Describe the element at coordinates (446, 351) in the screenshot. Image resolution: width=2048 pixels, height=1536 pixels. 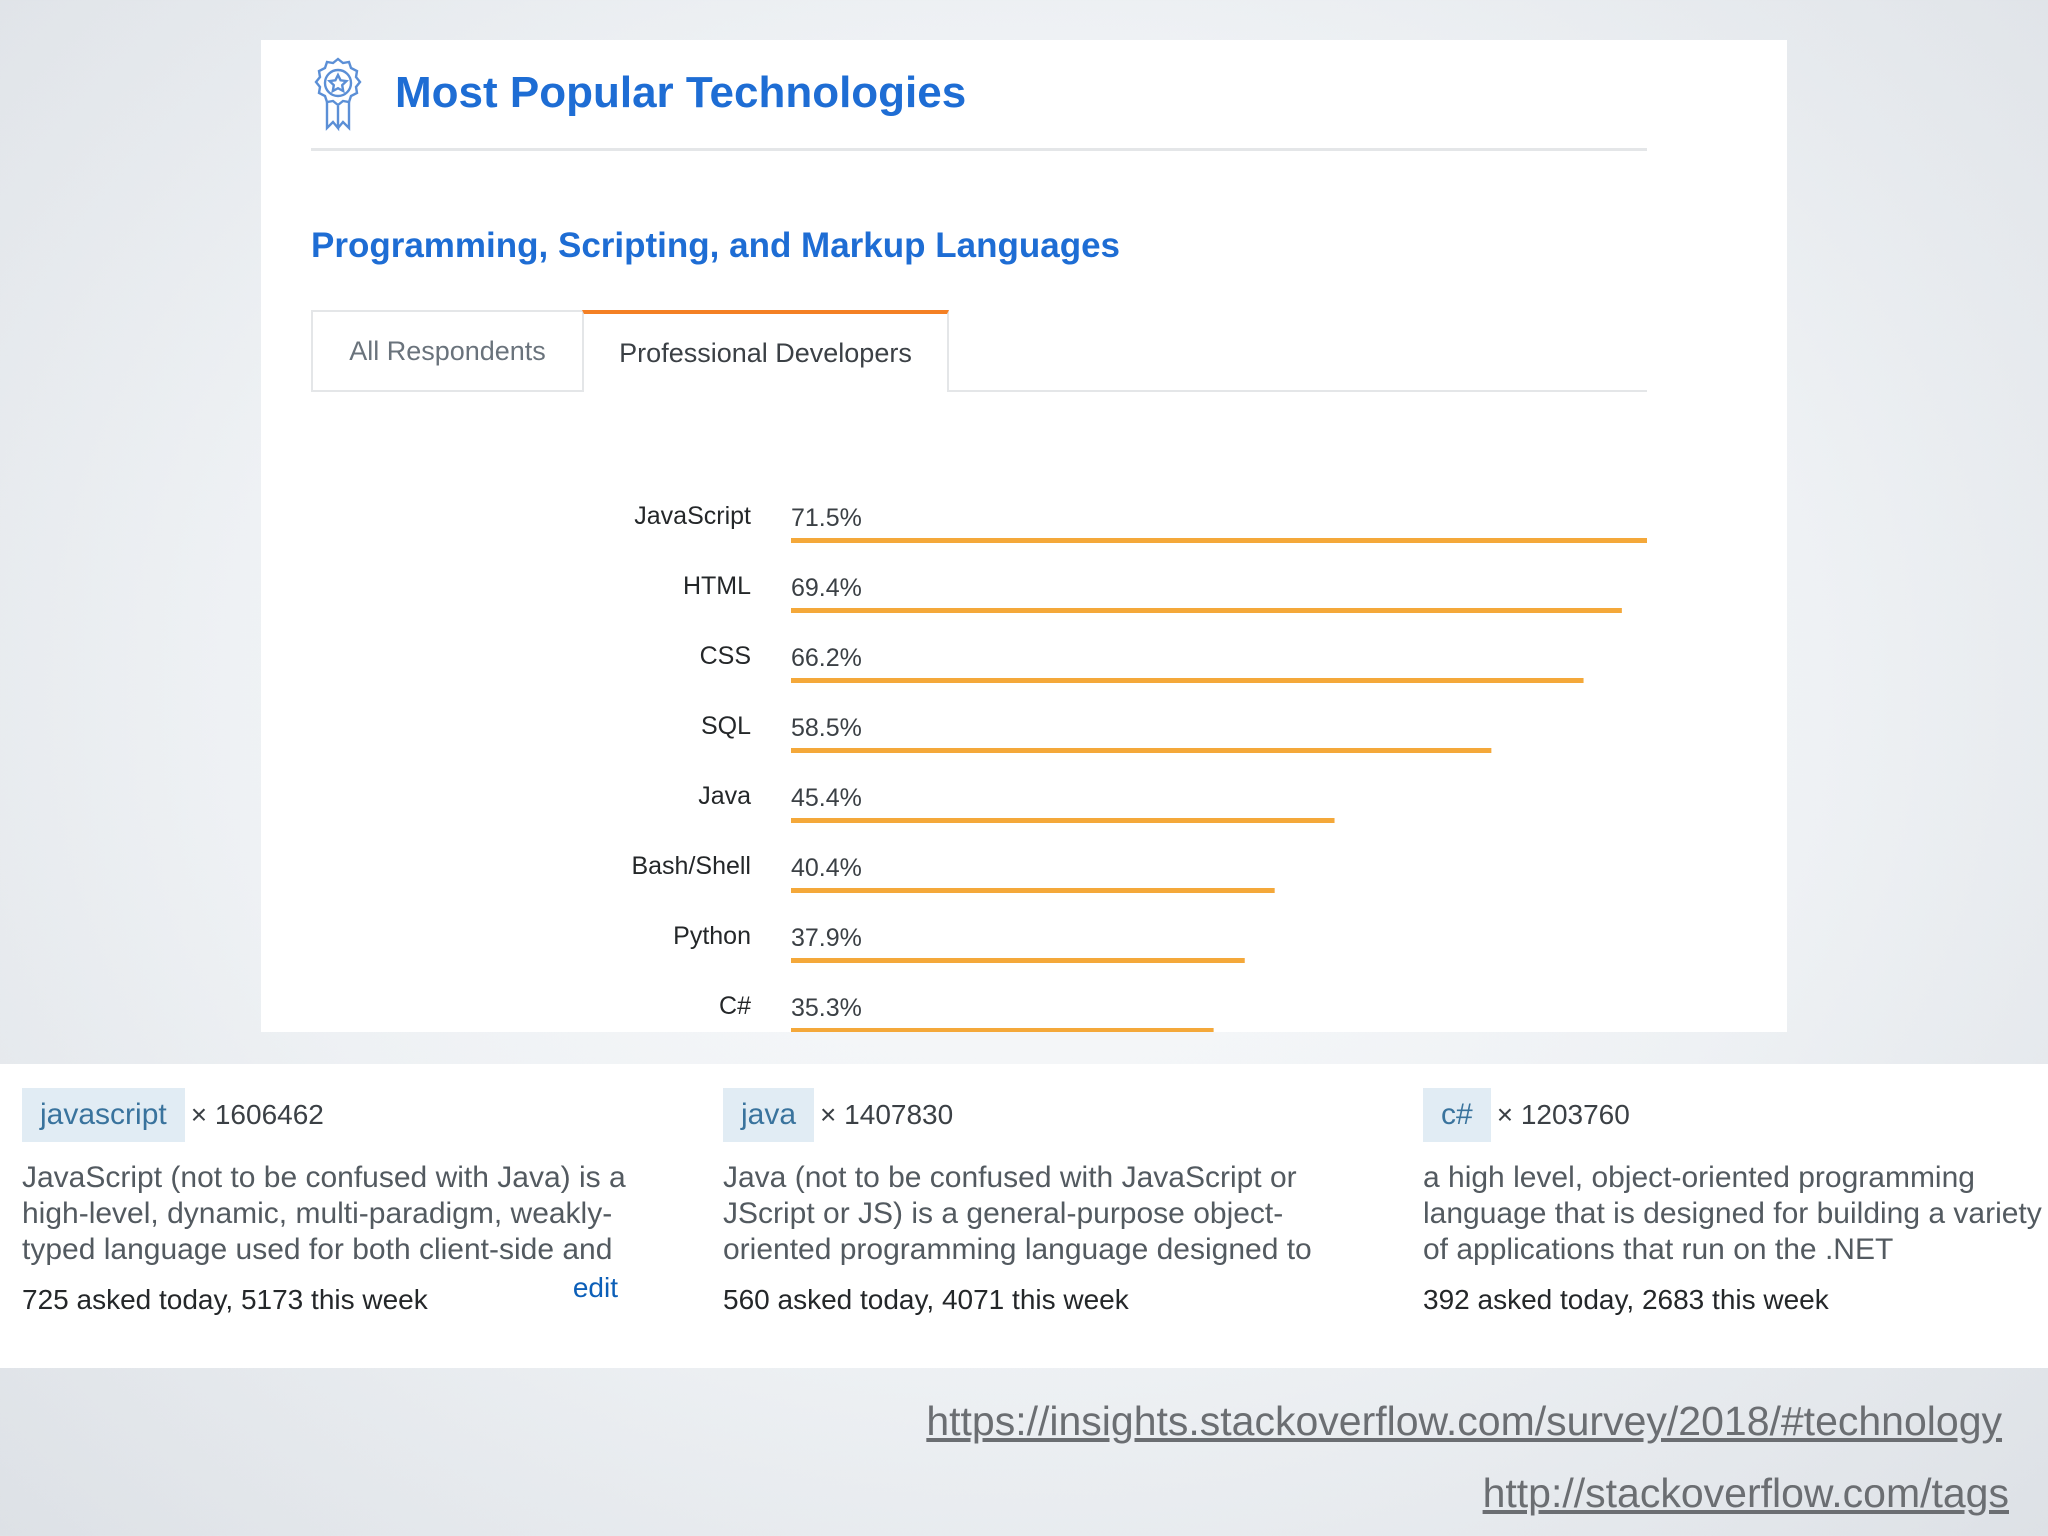
I see `tab-all-respondents: All Respondents` at that location.